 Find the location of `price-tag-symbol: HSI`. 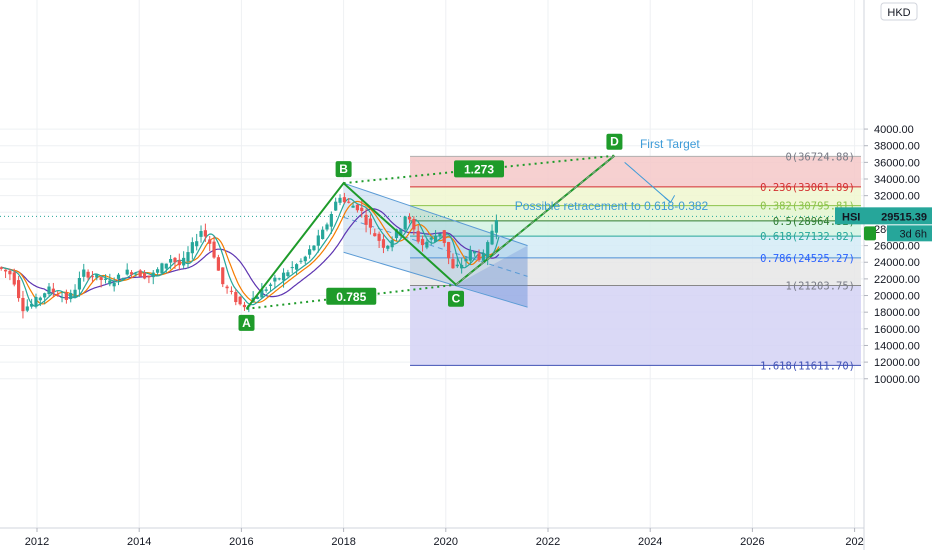

price-tag-symbol: HSI is located at coordinates (851, 217).